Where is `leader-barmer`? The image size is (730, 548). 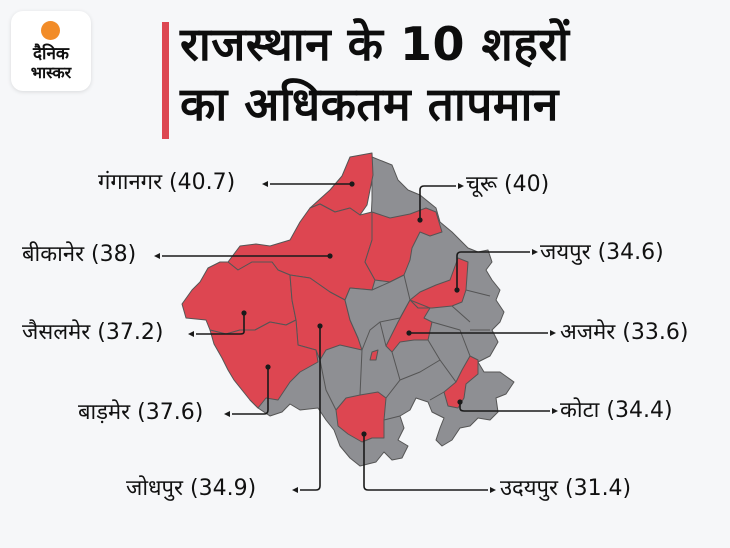
leader-barmer is located at coordinates (250, 391).